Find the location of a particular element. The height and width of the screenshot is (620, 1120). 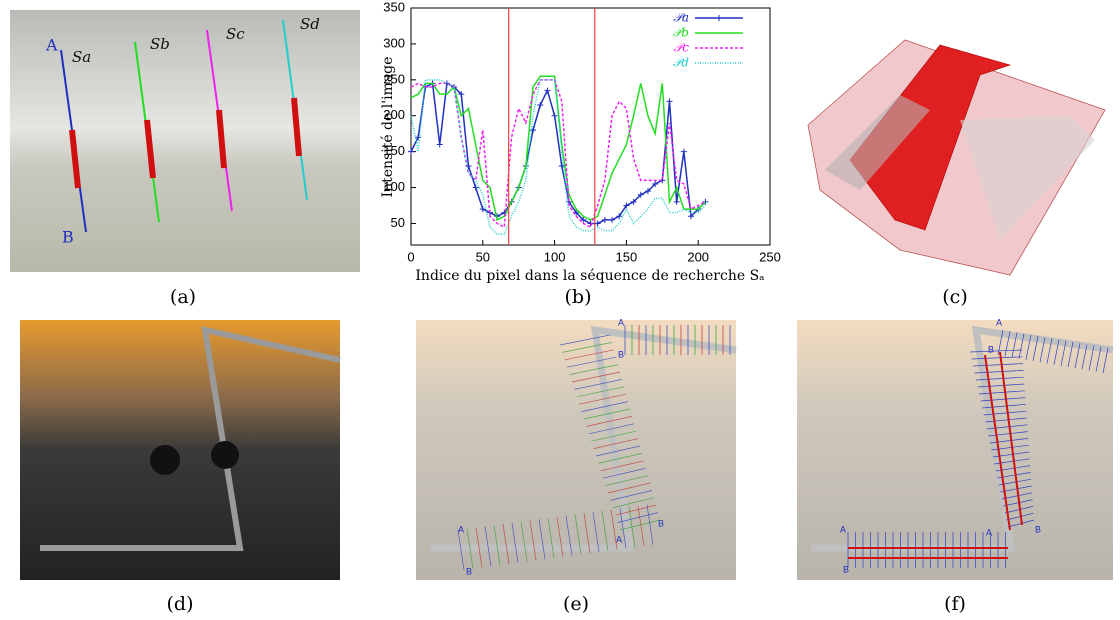

surface is located at coordinates (956, 157).